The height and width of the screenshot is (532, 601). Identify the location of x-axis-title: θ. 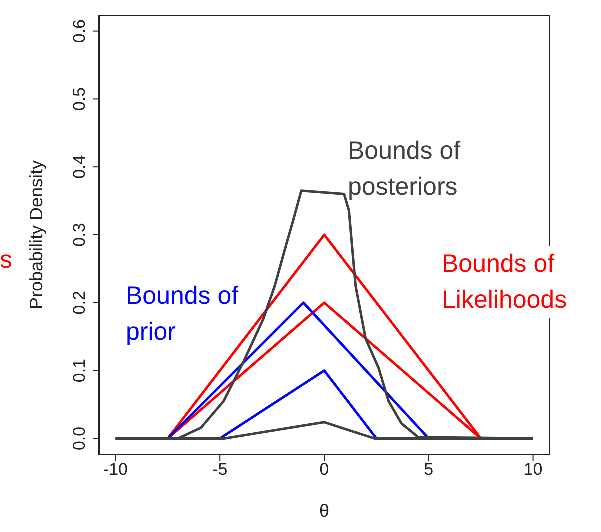
(324, 511).